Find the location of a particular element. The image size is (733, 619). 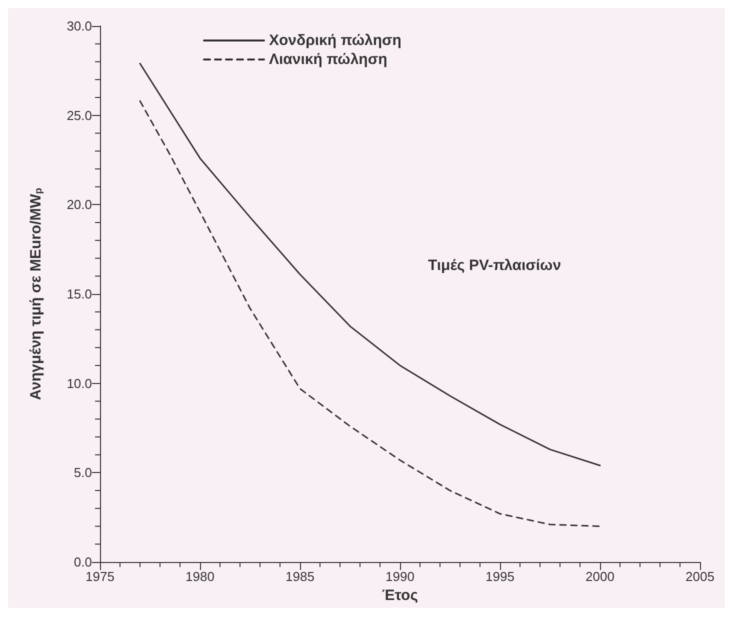

x-axis-title: Έτος is located at coordinates (400, 595).